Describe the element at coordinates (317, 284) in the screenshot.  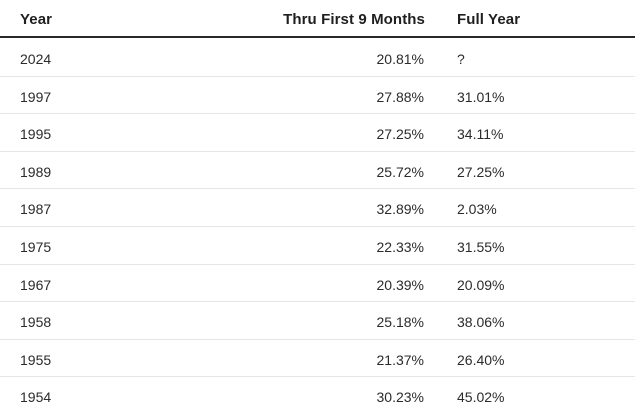
I see `table-row: 1967 20.39% 20.09%` at that location.